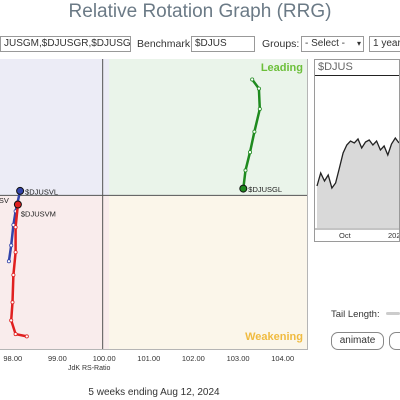 The image size is (400, 400). Describe the element at coordinates (357, 341) in the screenshot. I see `animate-button: animate` at that location.